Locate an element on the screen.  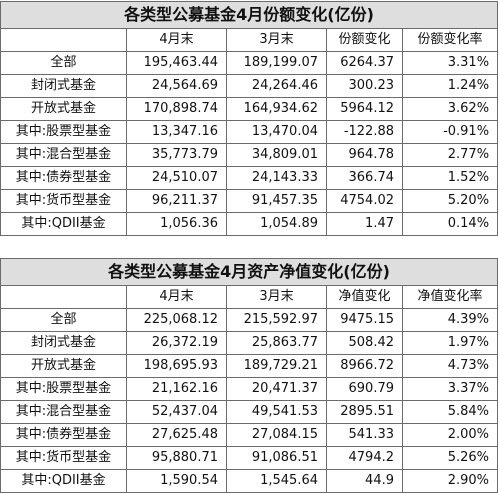
table-cell: 91,086.51 is located at coordinates (276, 458).